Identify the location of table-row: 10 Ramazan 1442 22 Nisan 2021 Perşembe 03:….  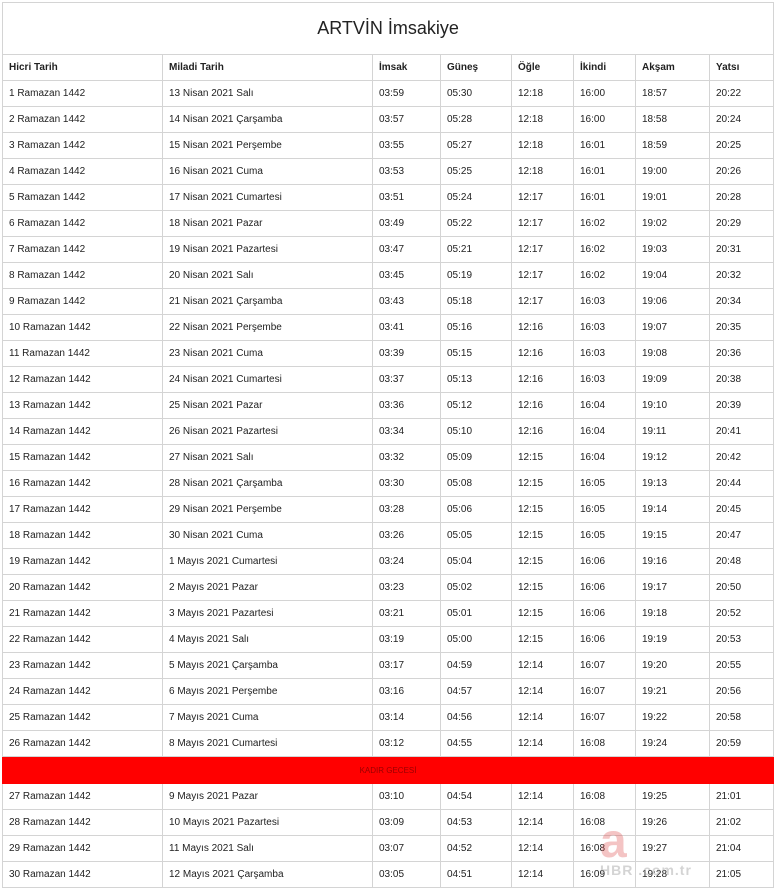
(388, 327).